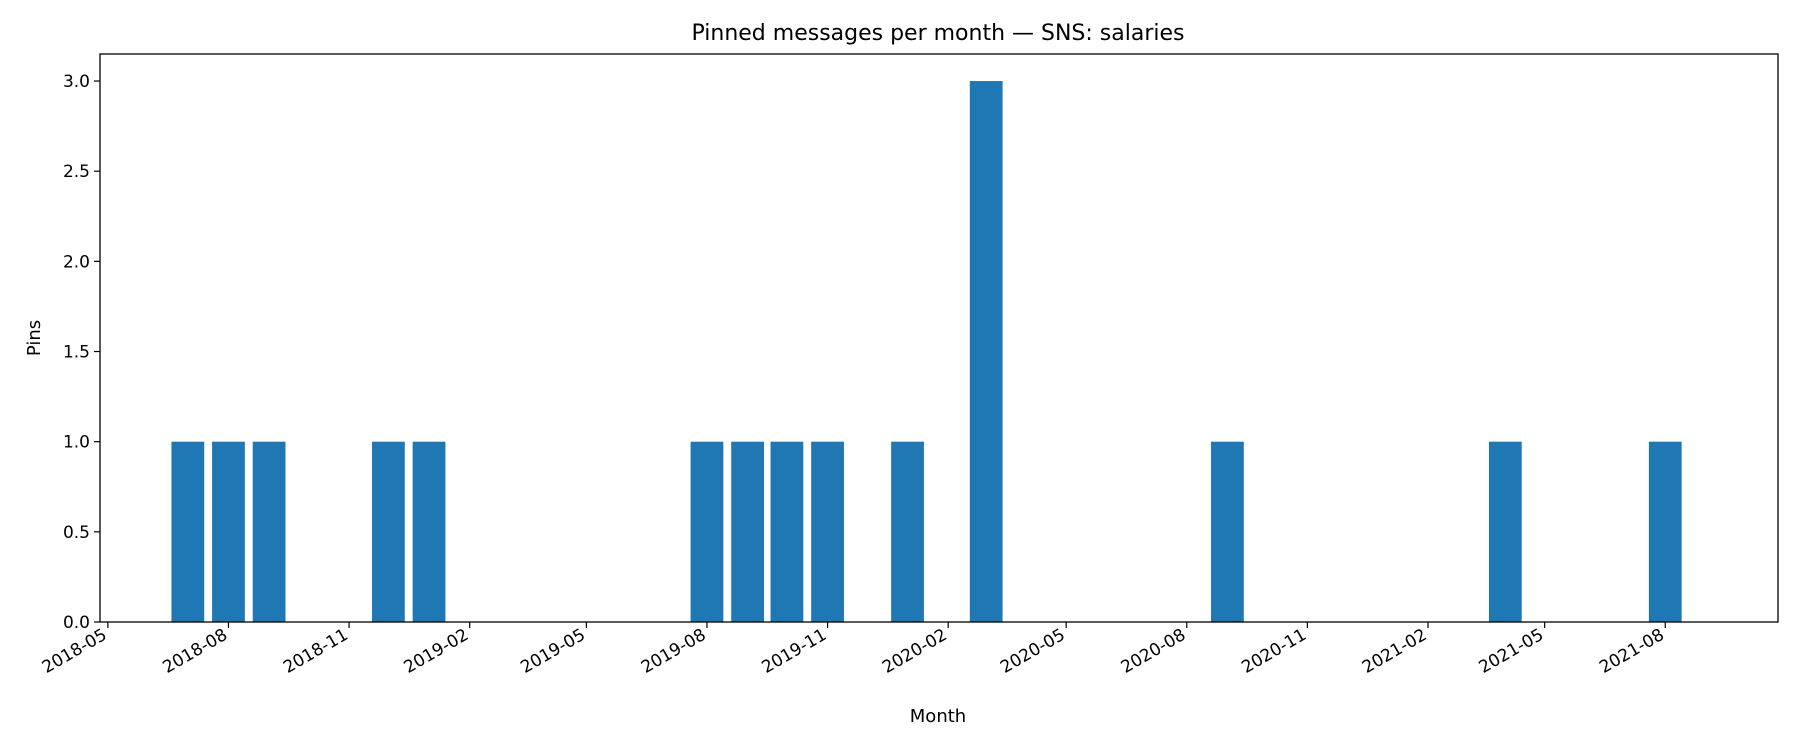 The image size is (1800, 754). I want to click on x-tick-label: 2021-08, so click(1632, 651).